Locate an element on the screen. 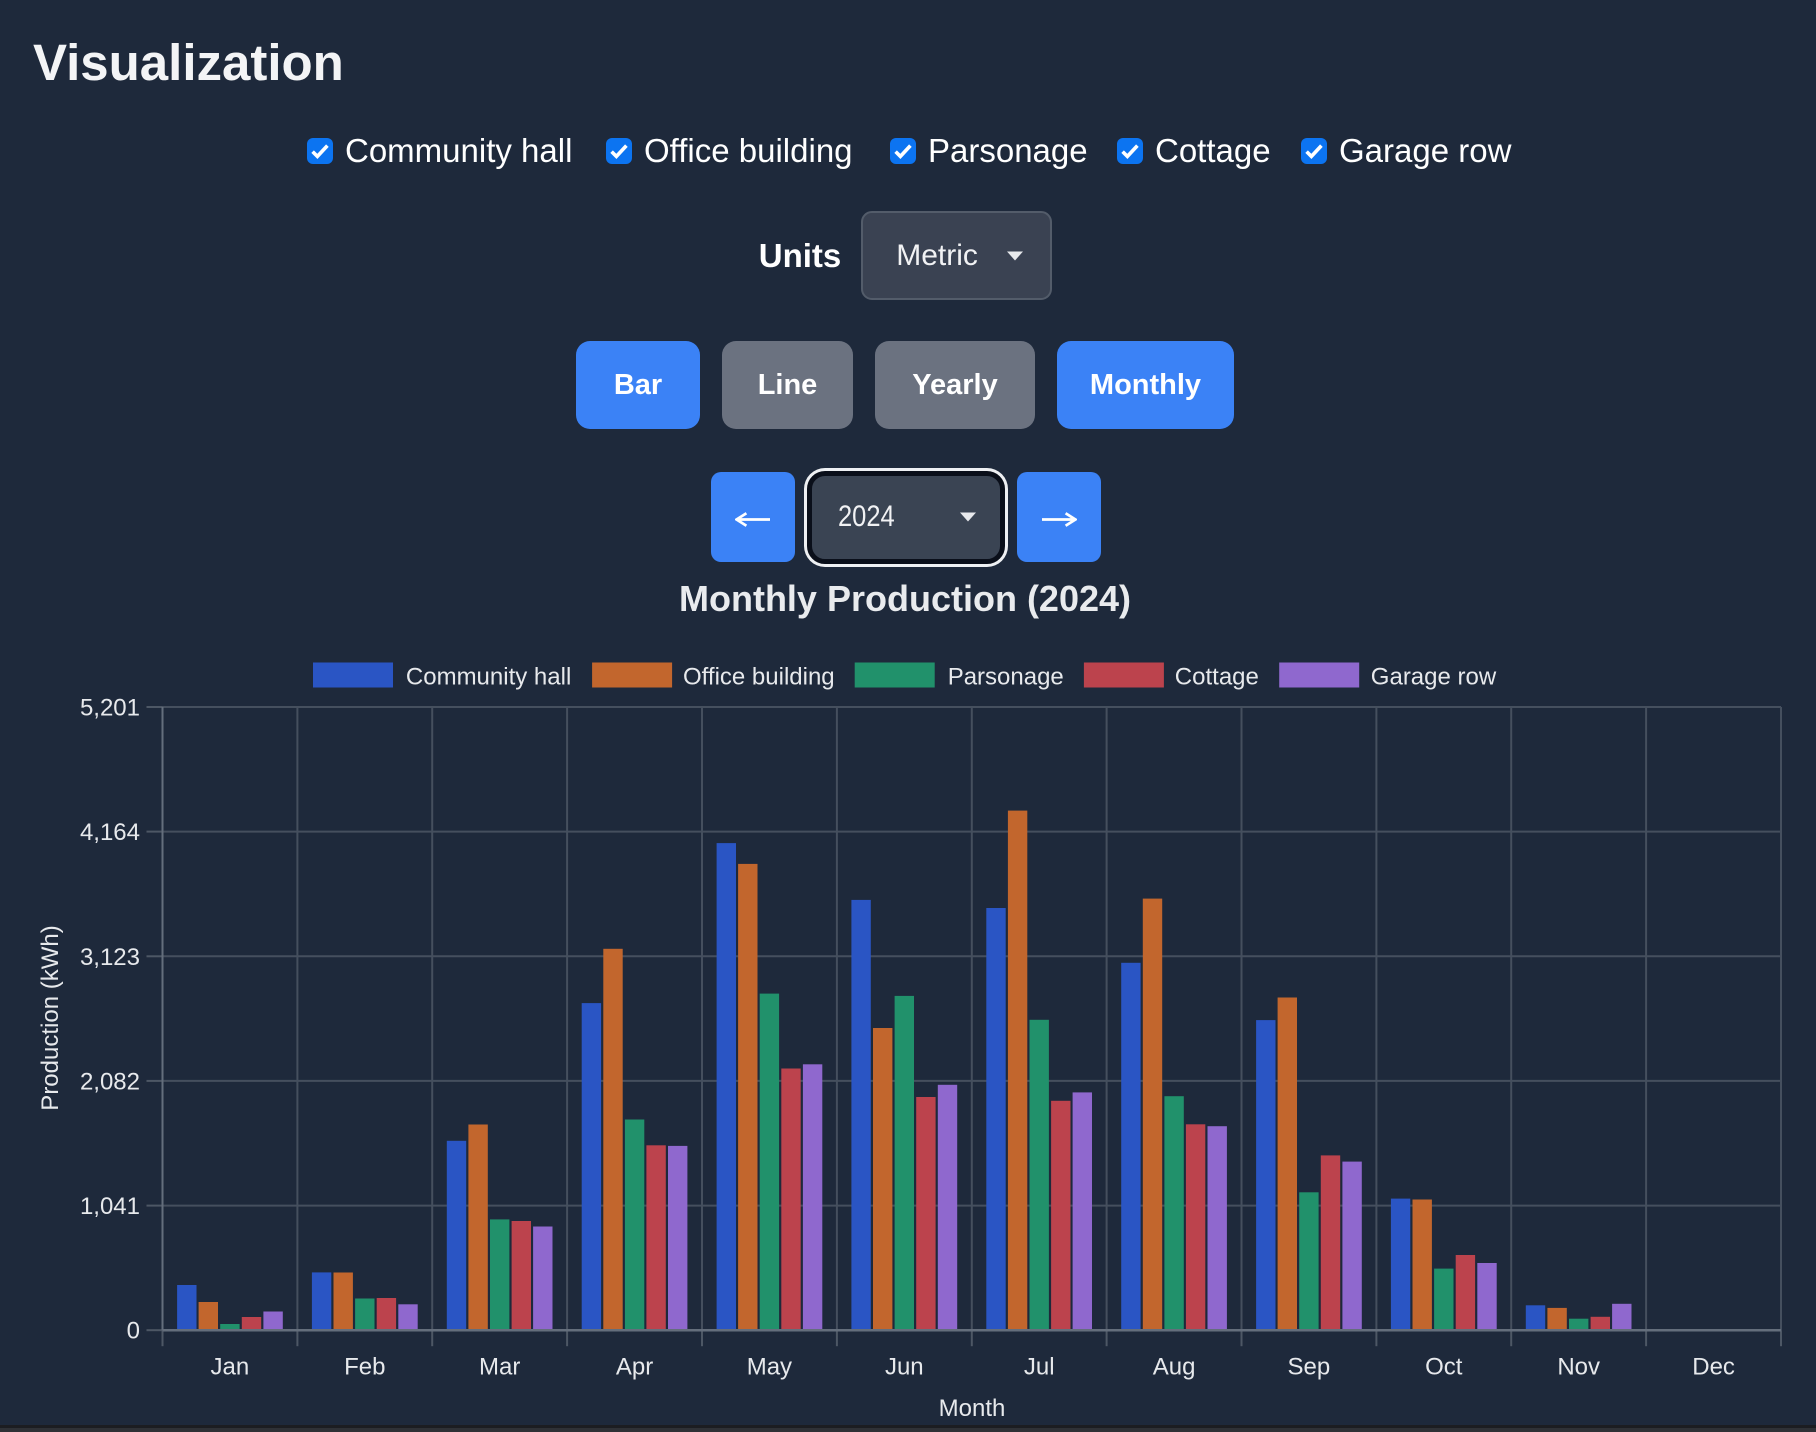 The width and height of the screenshot is (1816, 1432). svg-text: Jul is located at coordinates (1039, 1367).